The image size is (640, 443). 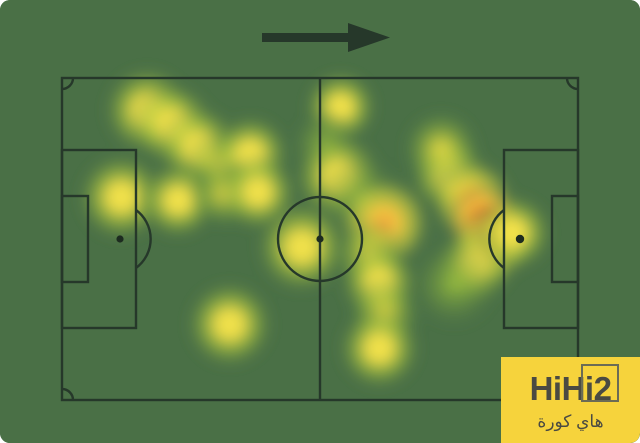 I want to click on center-spot, so click(x=320, y=239).